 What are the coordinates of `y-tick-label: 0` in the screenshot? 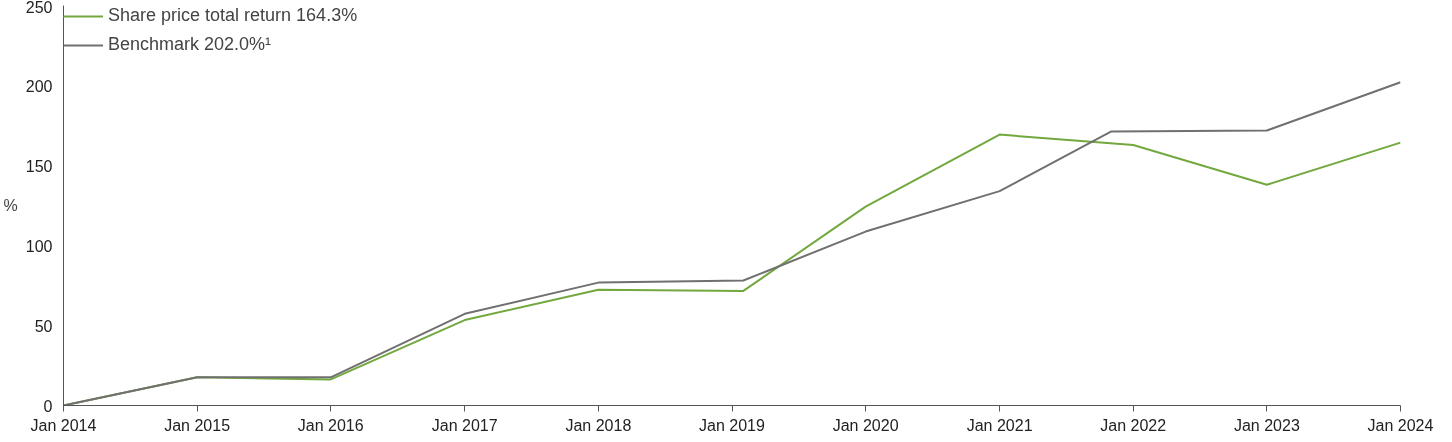 It's located at (48, 406).